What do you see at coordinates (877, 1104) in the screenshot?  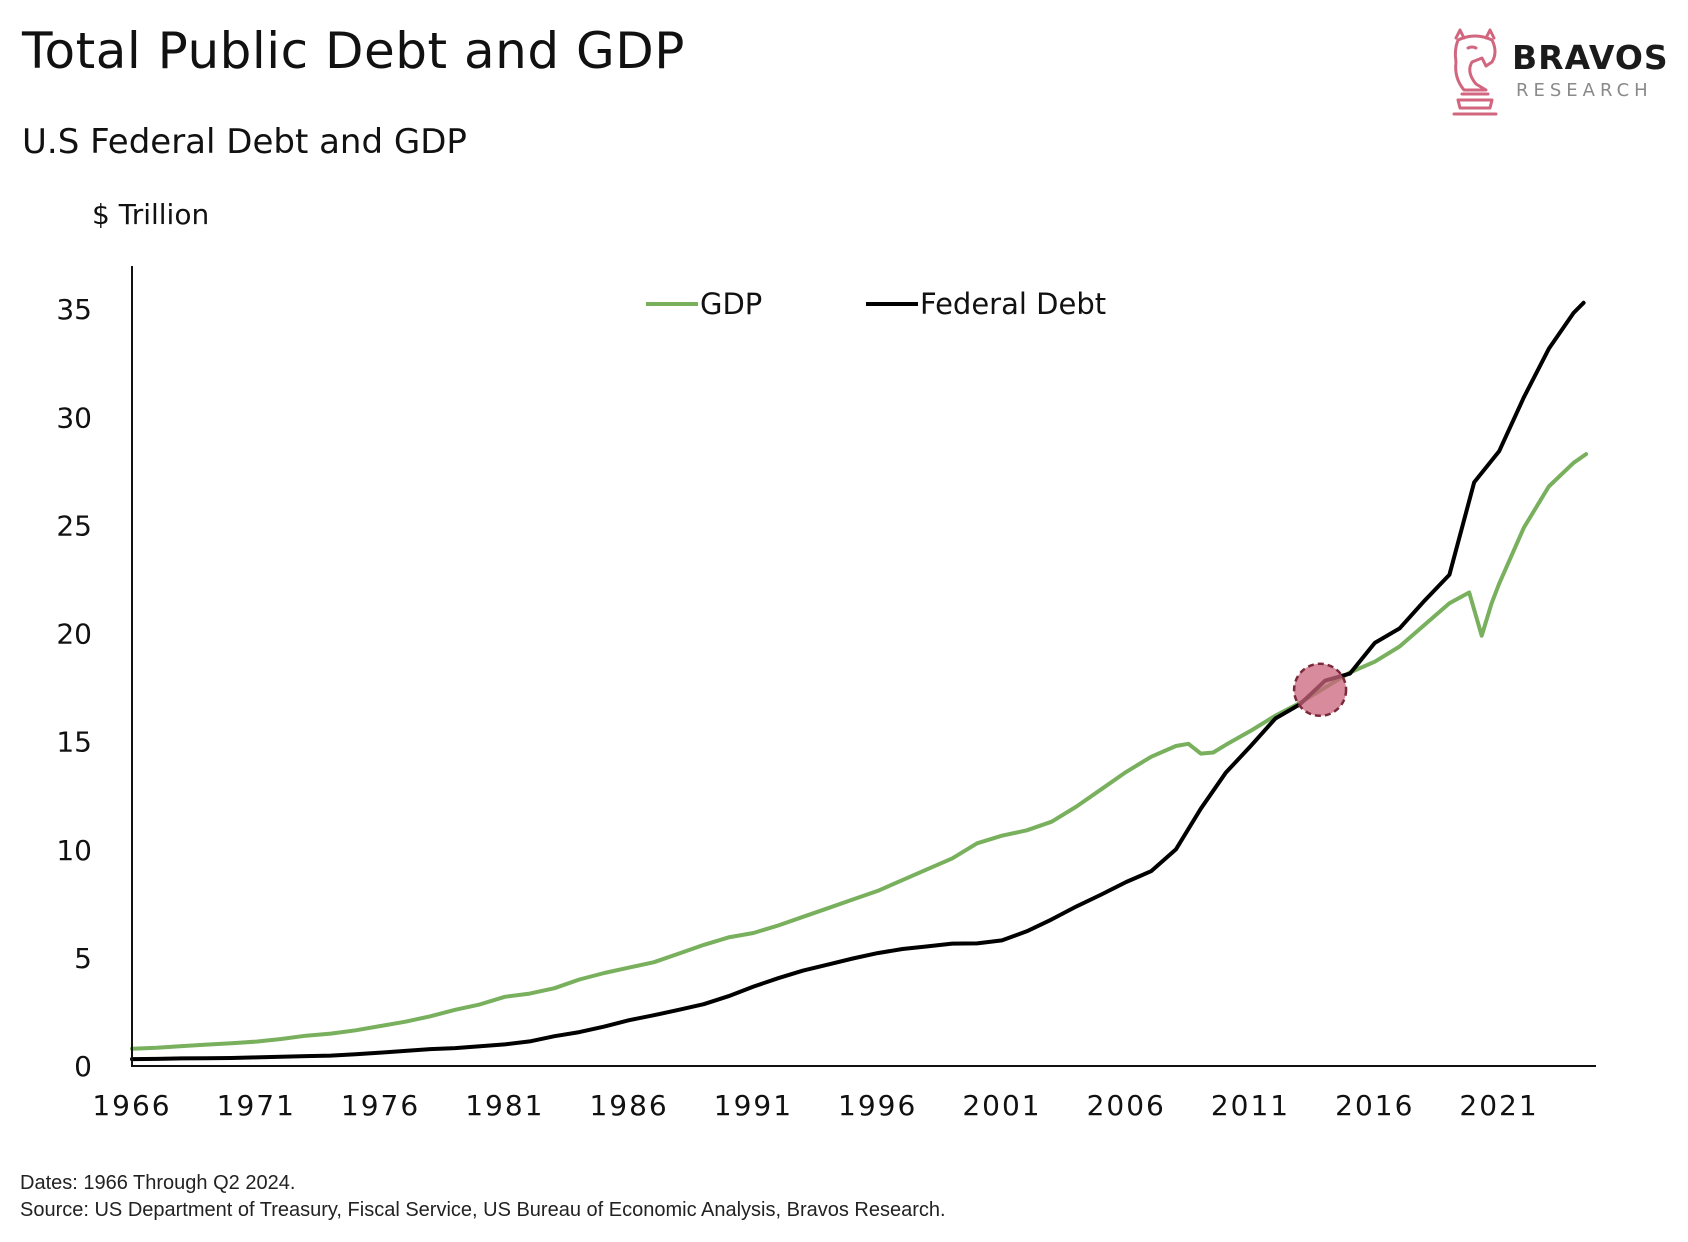 I see `x-tick-label: 1996` at bounding box center [877, 1104].